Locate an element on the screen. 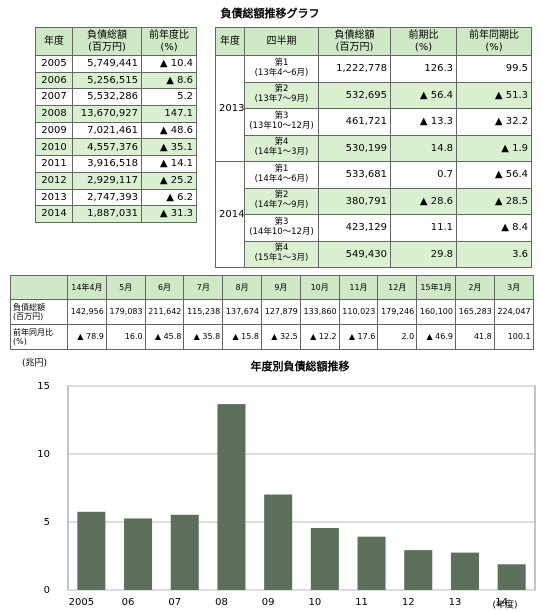 The image size is (542, 612). table-cell: 423,129 is located at coordinates (354, 228).